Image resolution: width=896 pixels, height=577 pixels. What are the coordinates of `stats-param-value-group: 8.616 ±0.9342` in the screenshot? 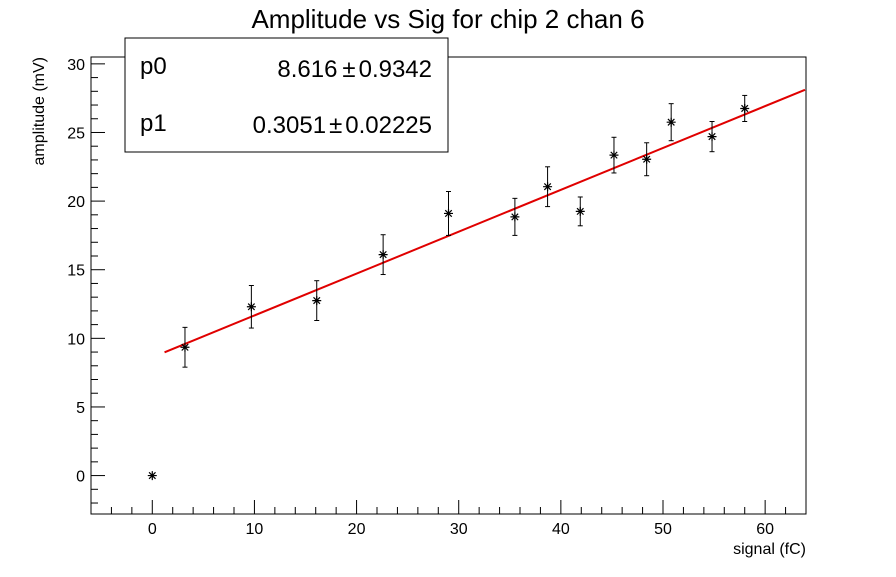 It's located at (354, 69).